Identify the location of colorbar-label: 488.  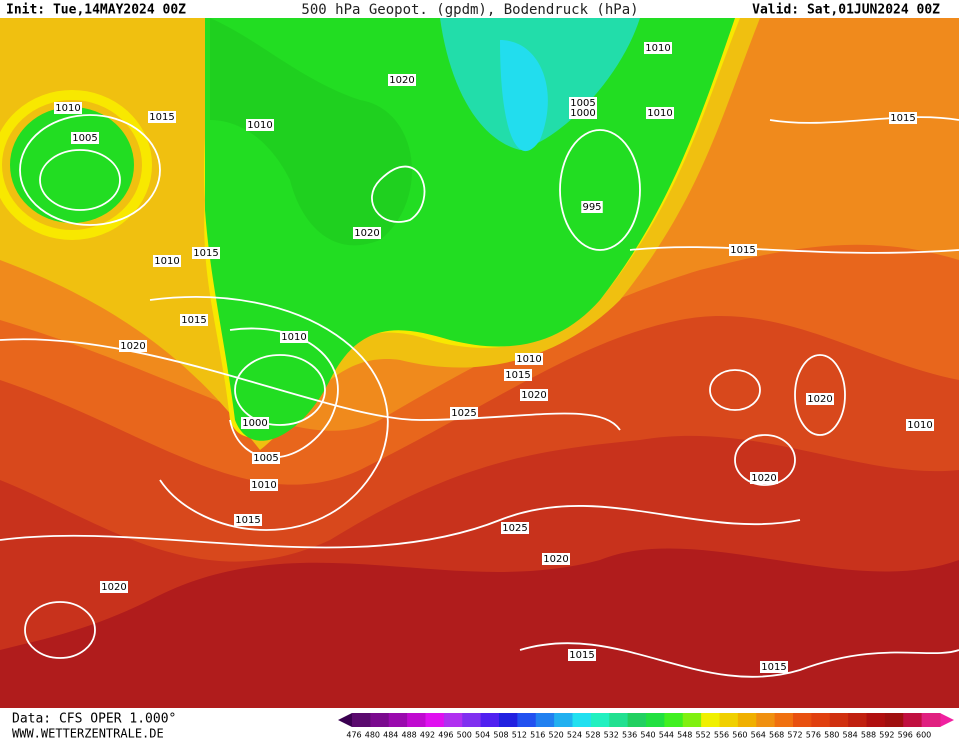
(408, 735).